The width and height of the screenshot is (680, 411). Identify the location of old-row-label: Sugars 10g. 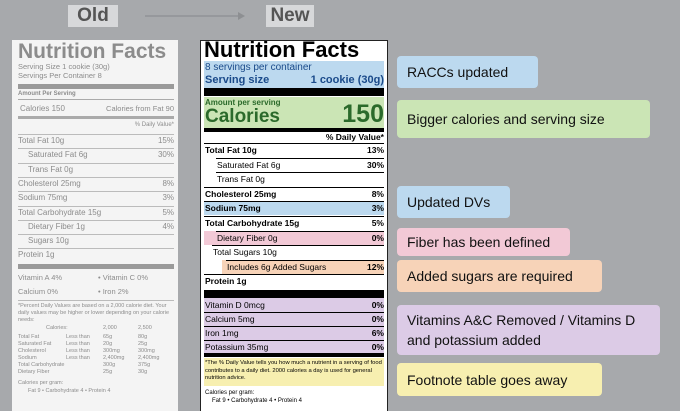
(48, 241).